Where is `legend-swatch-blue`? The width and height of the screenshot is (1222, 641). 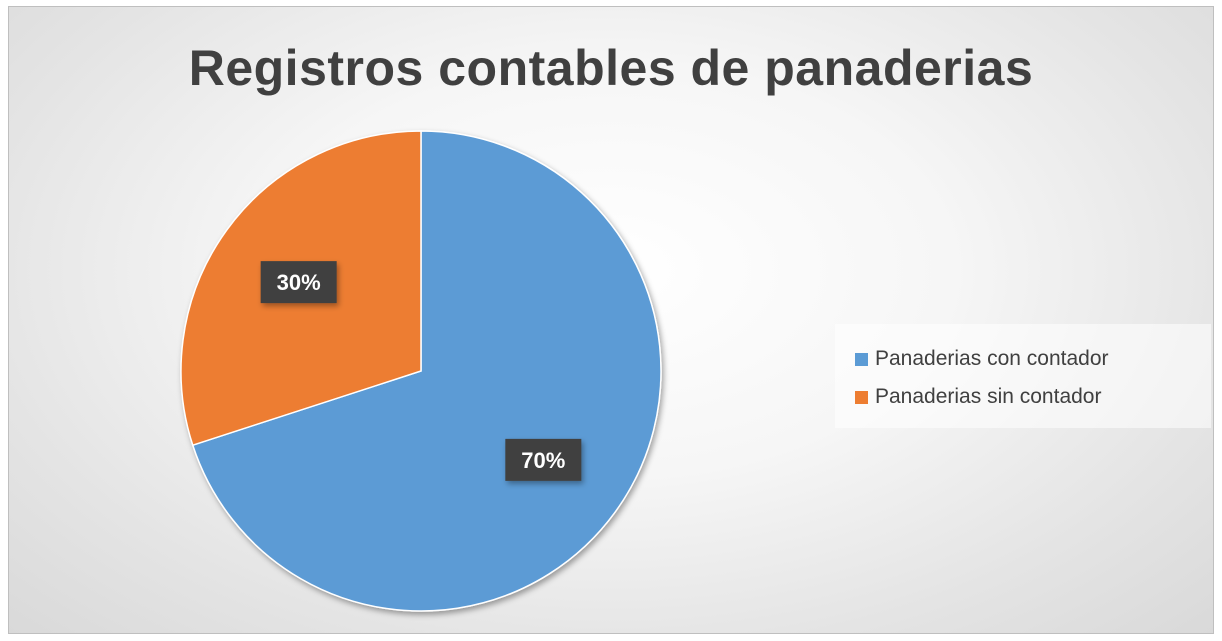
legend-swatch-blue is located at coordinates (861, 359).